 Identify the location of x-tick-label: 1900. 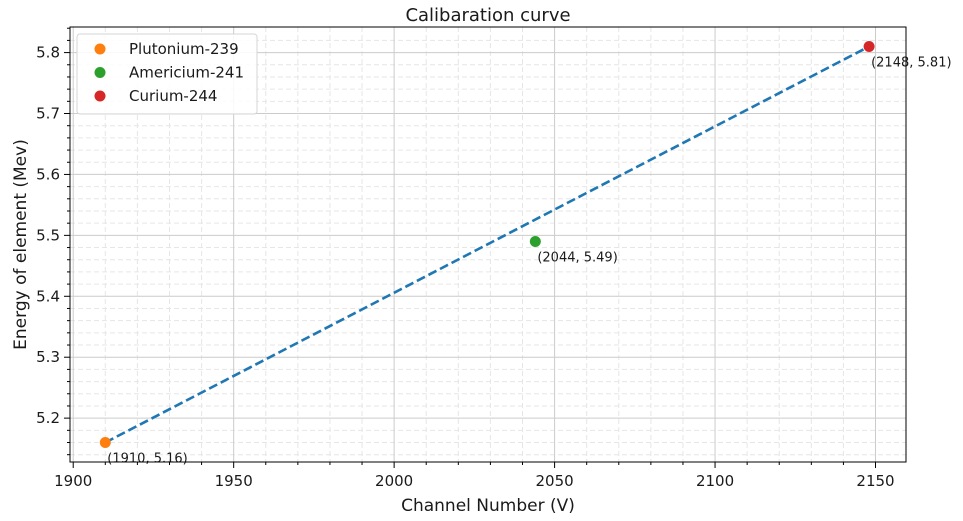
(73, 481).